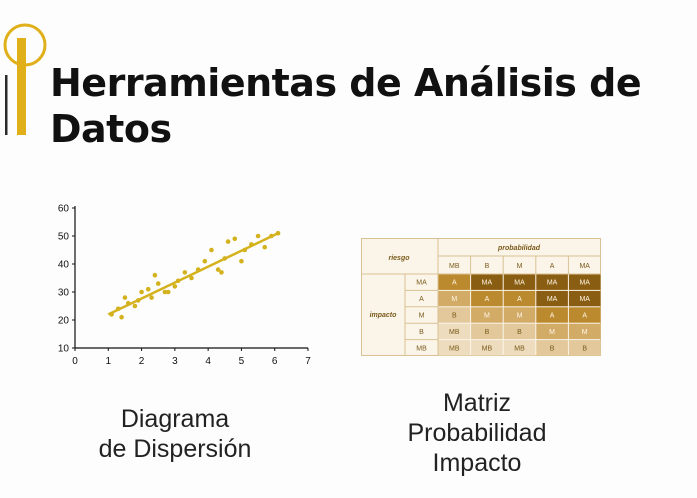  What do you see at coordinates (584, 266) in the screenshot?
I see `probability-column-label: MA` at bounding box center [584, 266].